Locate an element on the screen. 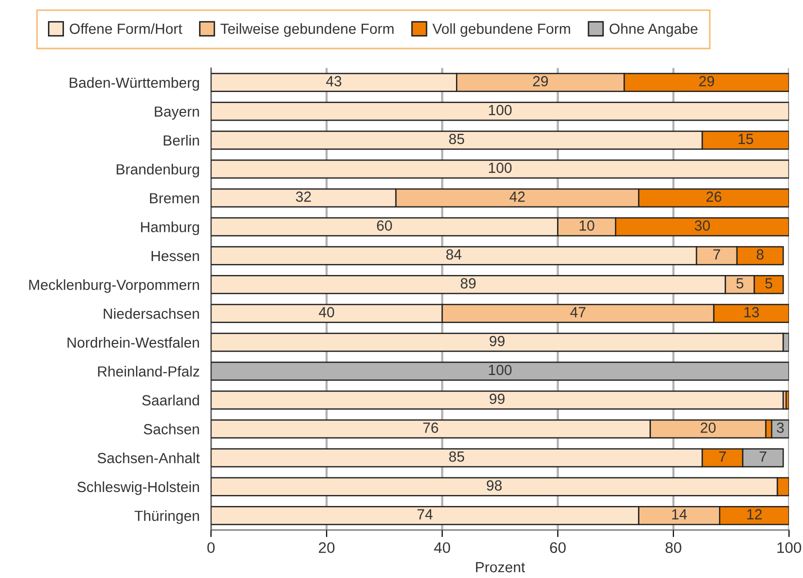 The height and width of the screenshot is (578, 803). y-tick-label: Berlin is located at coordinates (181, 140).